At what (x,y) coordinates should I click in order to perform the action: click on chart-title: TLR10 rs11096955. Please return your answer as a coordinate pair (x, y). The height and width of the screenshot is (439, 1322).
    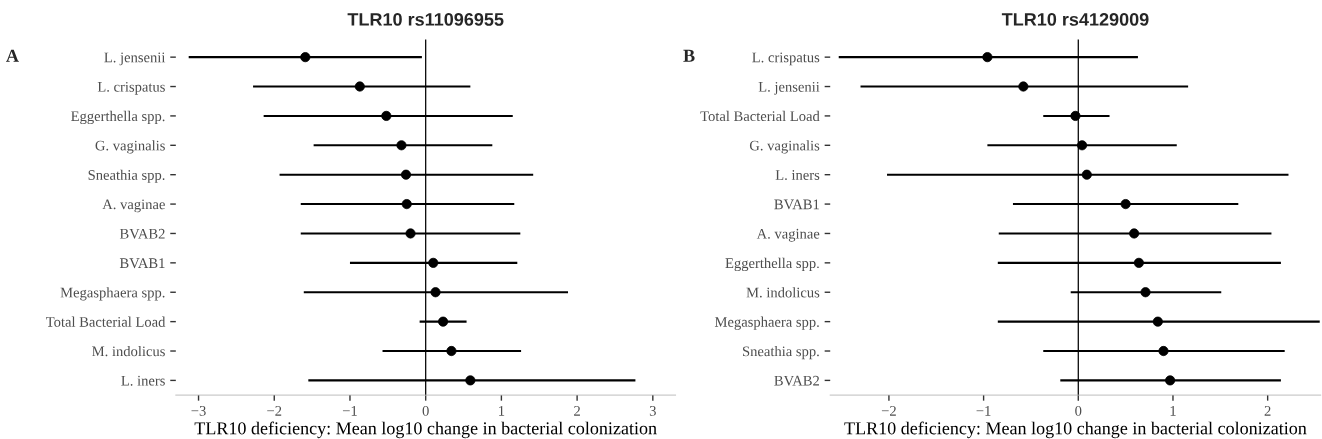
    Looking at the image, I should click on (425, 19).